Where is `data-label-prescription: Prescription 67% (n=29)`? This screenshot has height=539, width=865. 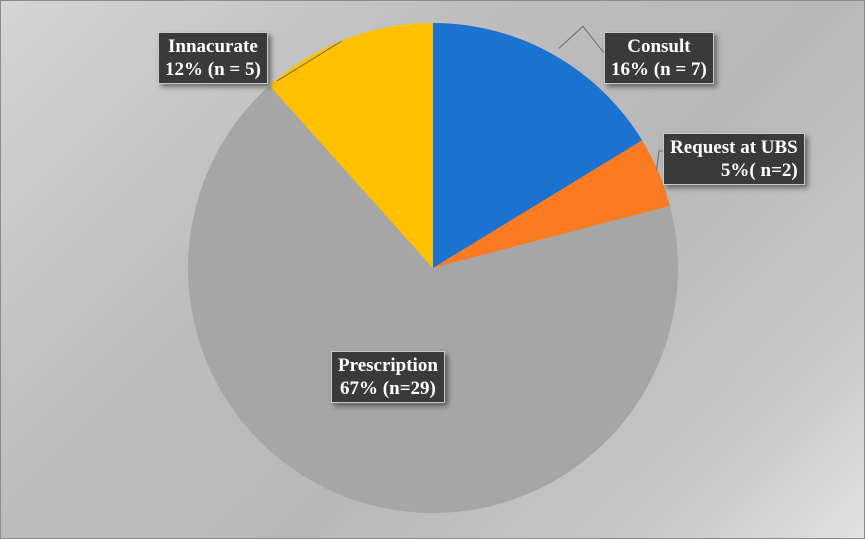
data-label-prescription: Prescription 67% (n=29) is located at coordinates (388, 377).